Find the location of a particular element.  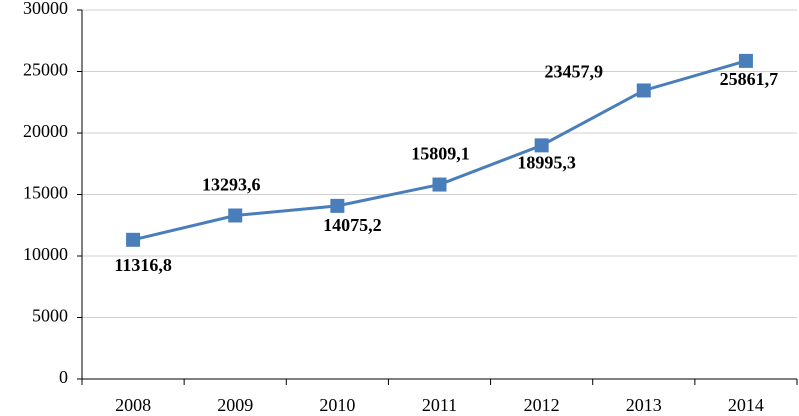

data-label: 14075,2 is located at coordinates (352, 225).